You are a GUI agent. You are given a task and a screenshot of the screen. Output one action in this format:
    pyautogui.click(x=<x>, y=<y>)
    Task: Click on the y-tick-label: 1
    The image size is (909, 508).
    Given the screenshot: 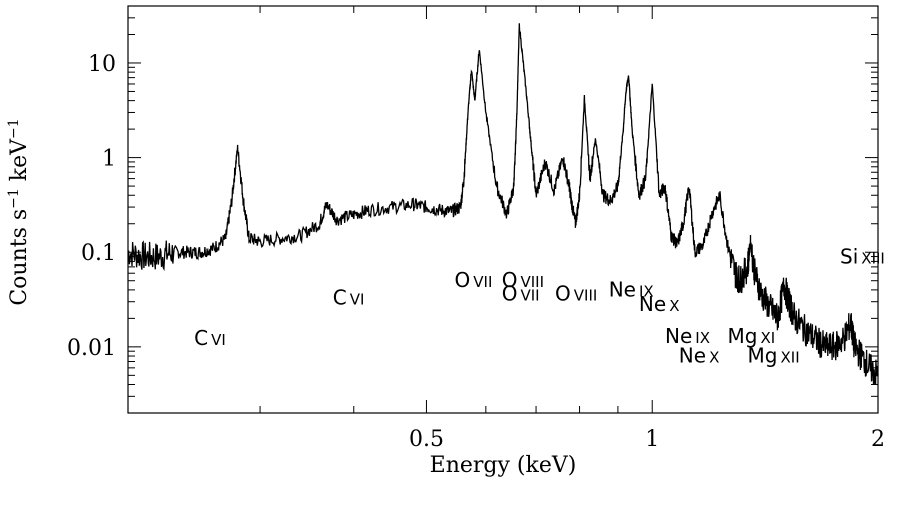 What is the action you would take?
    pyautogui.click(x=109, y=159)
    